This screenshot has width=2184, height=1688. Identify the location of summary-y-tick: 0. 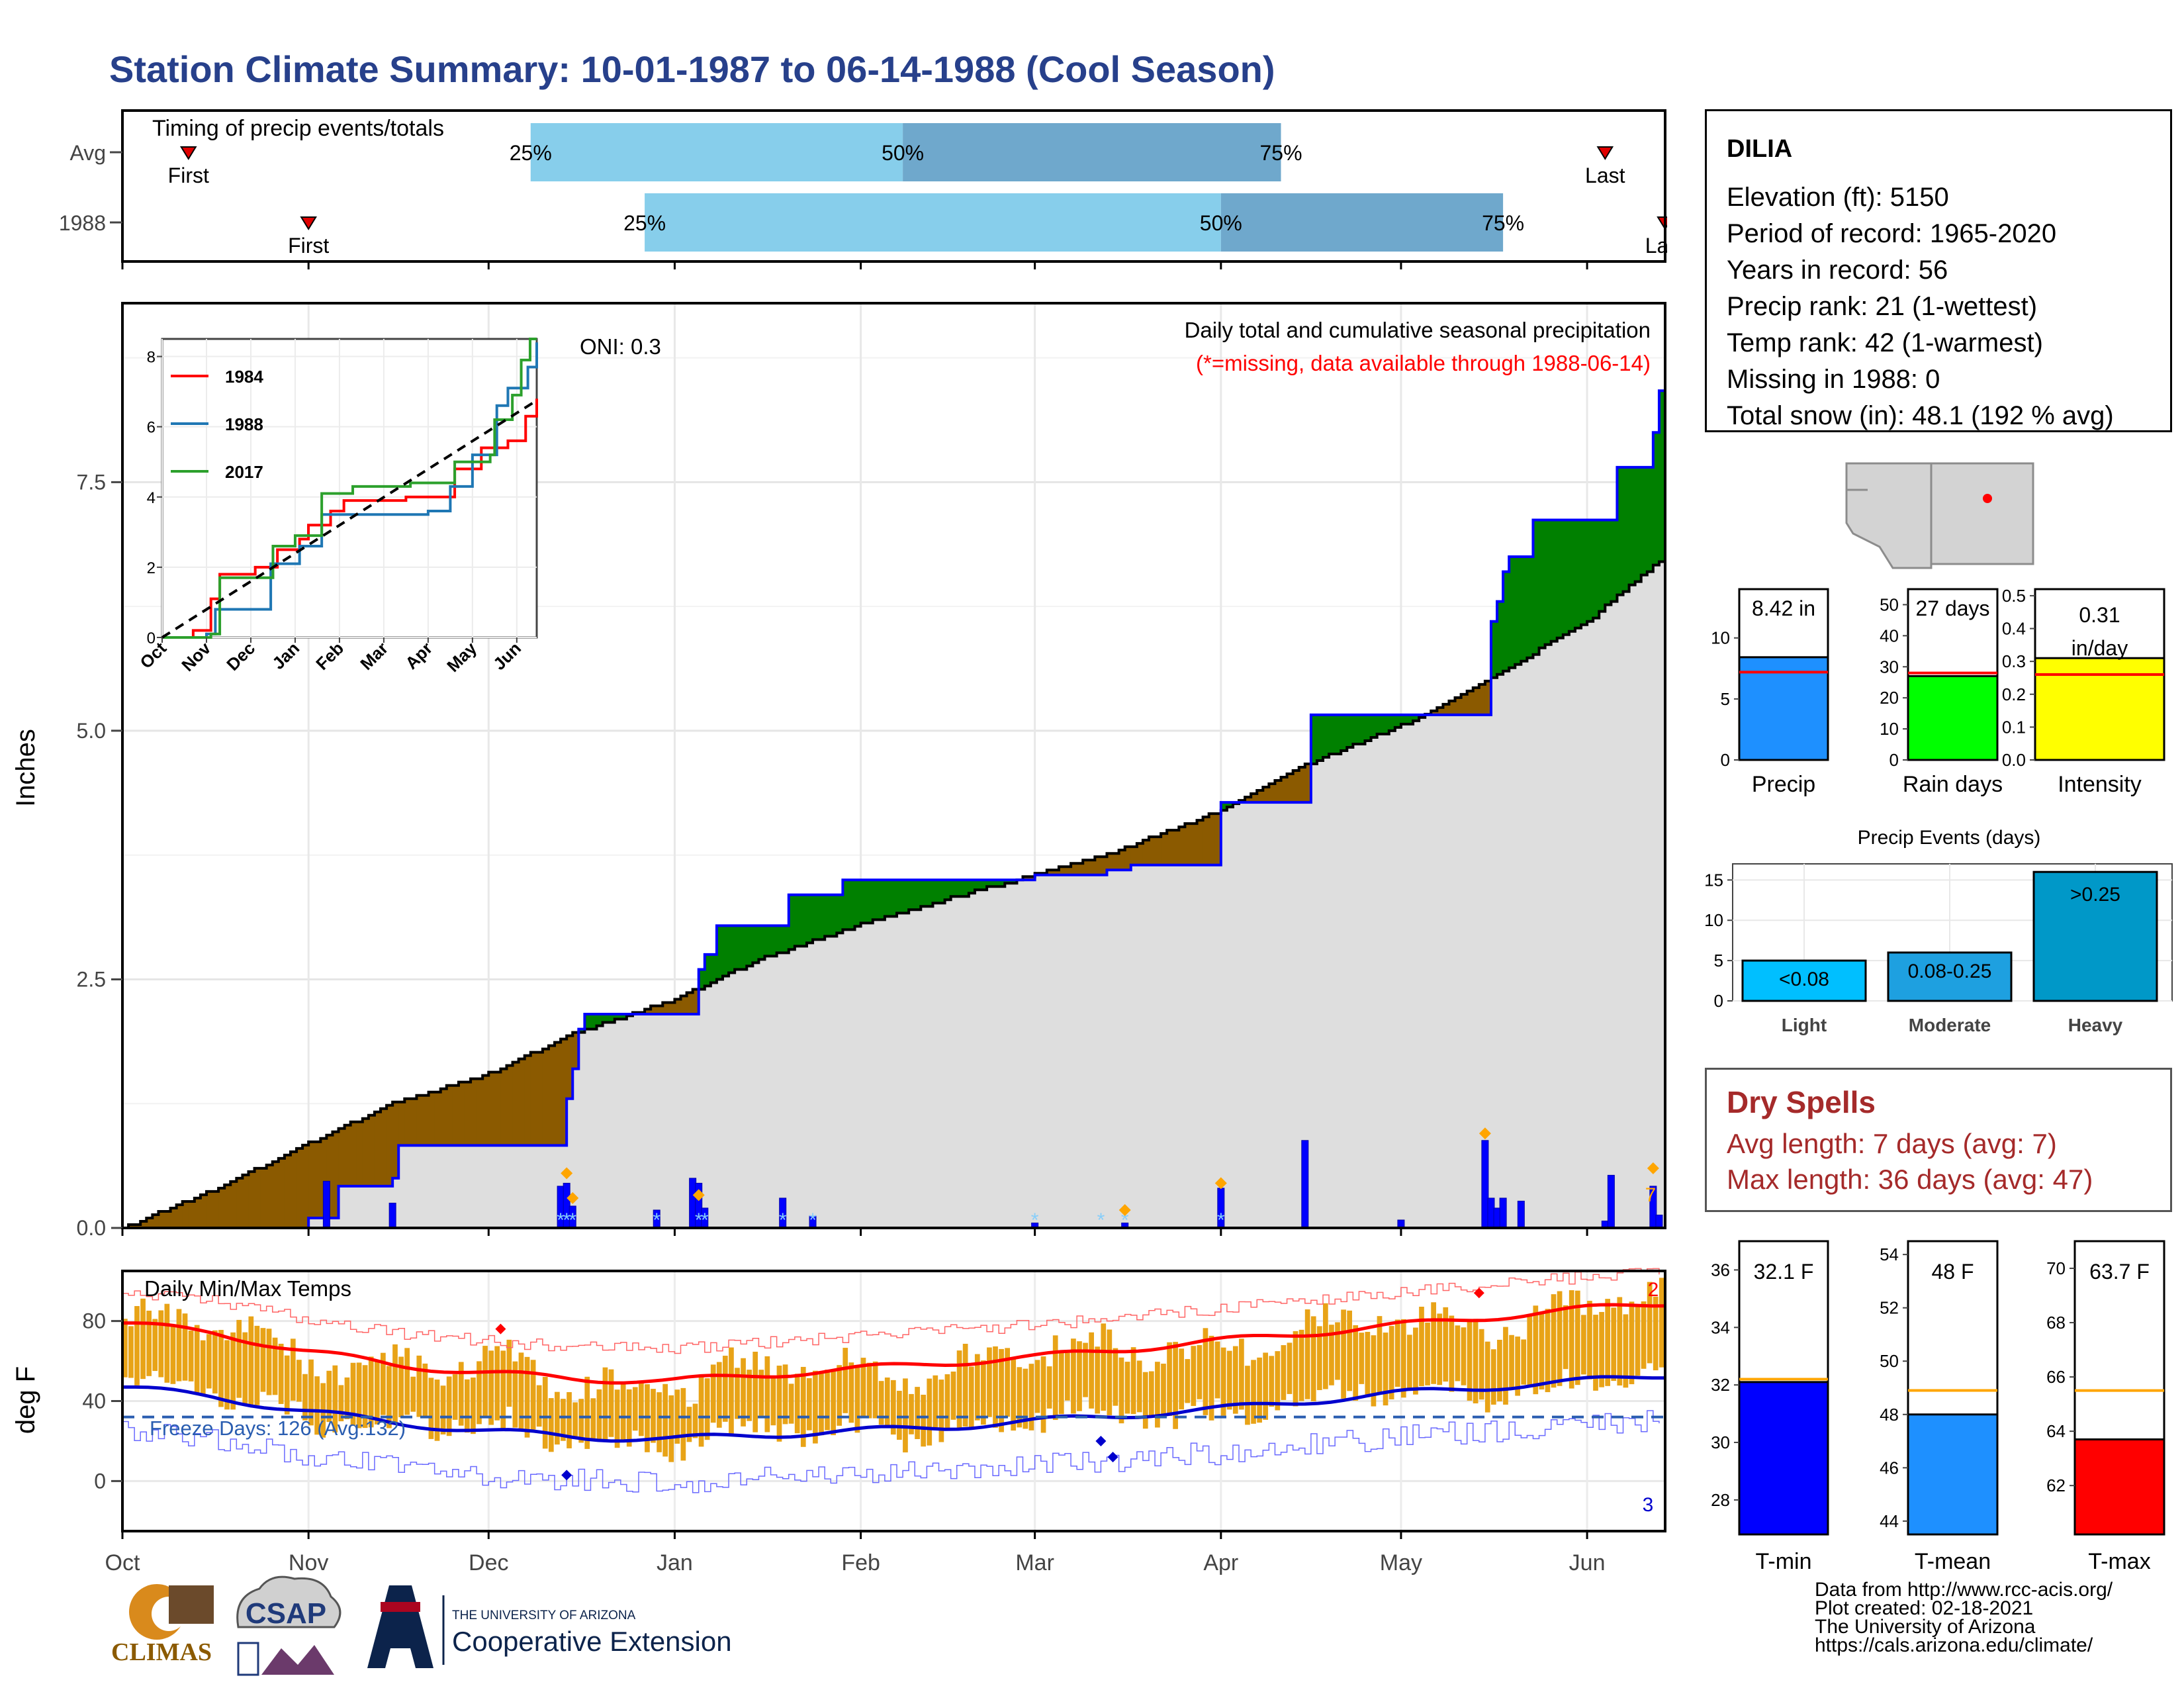
(1894, 760).